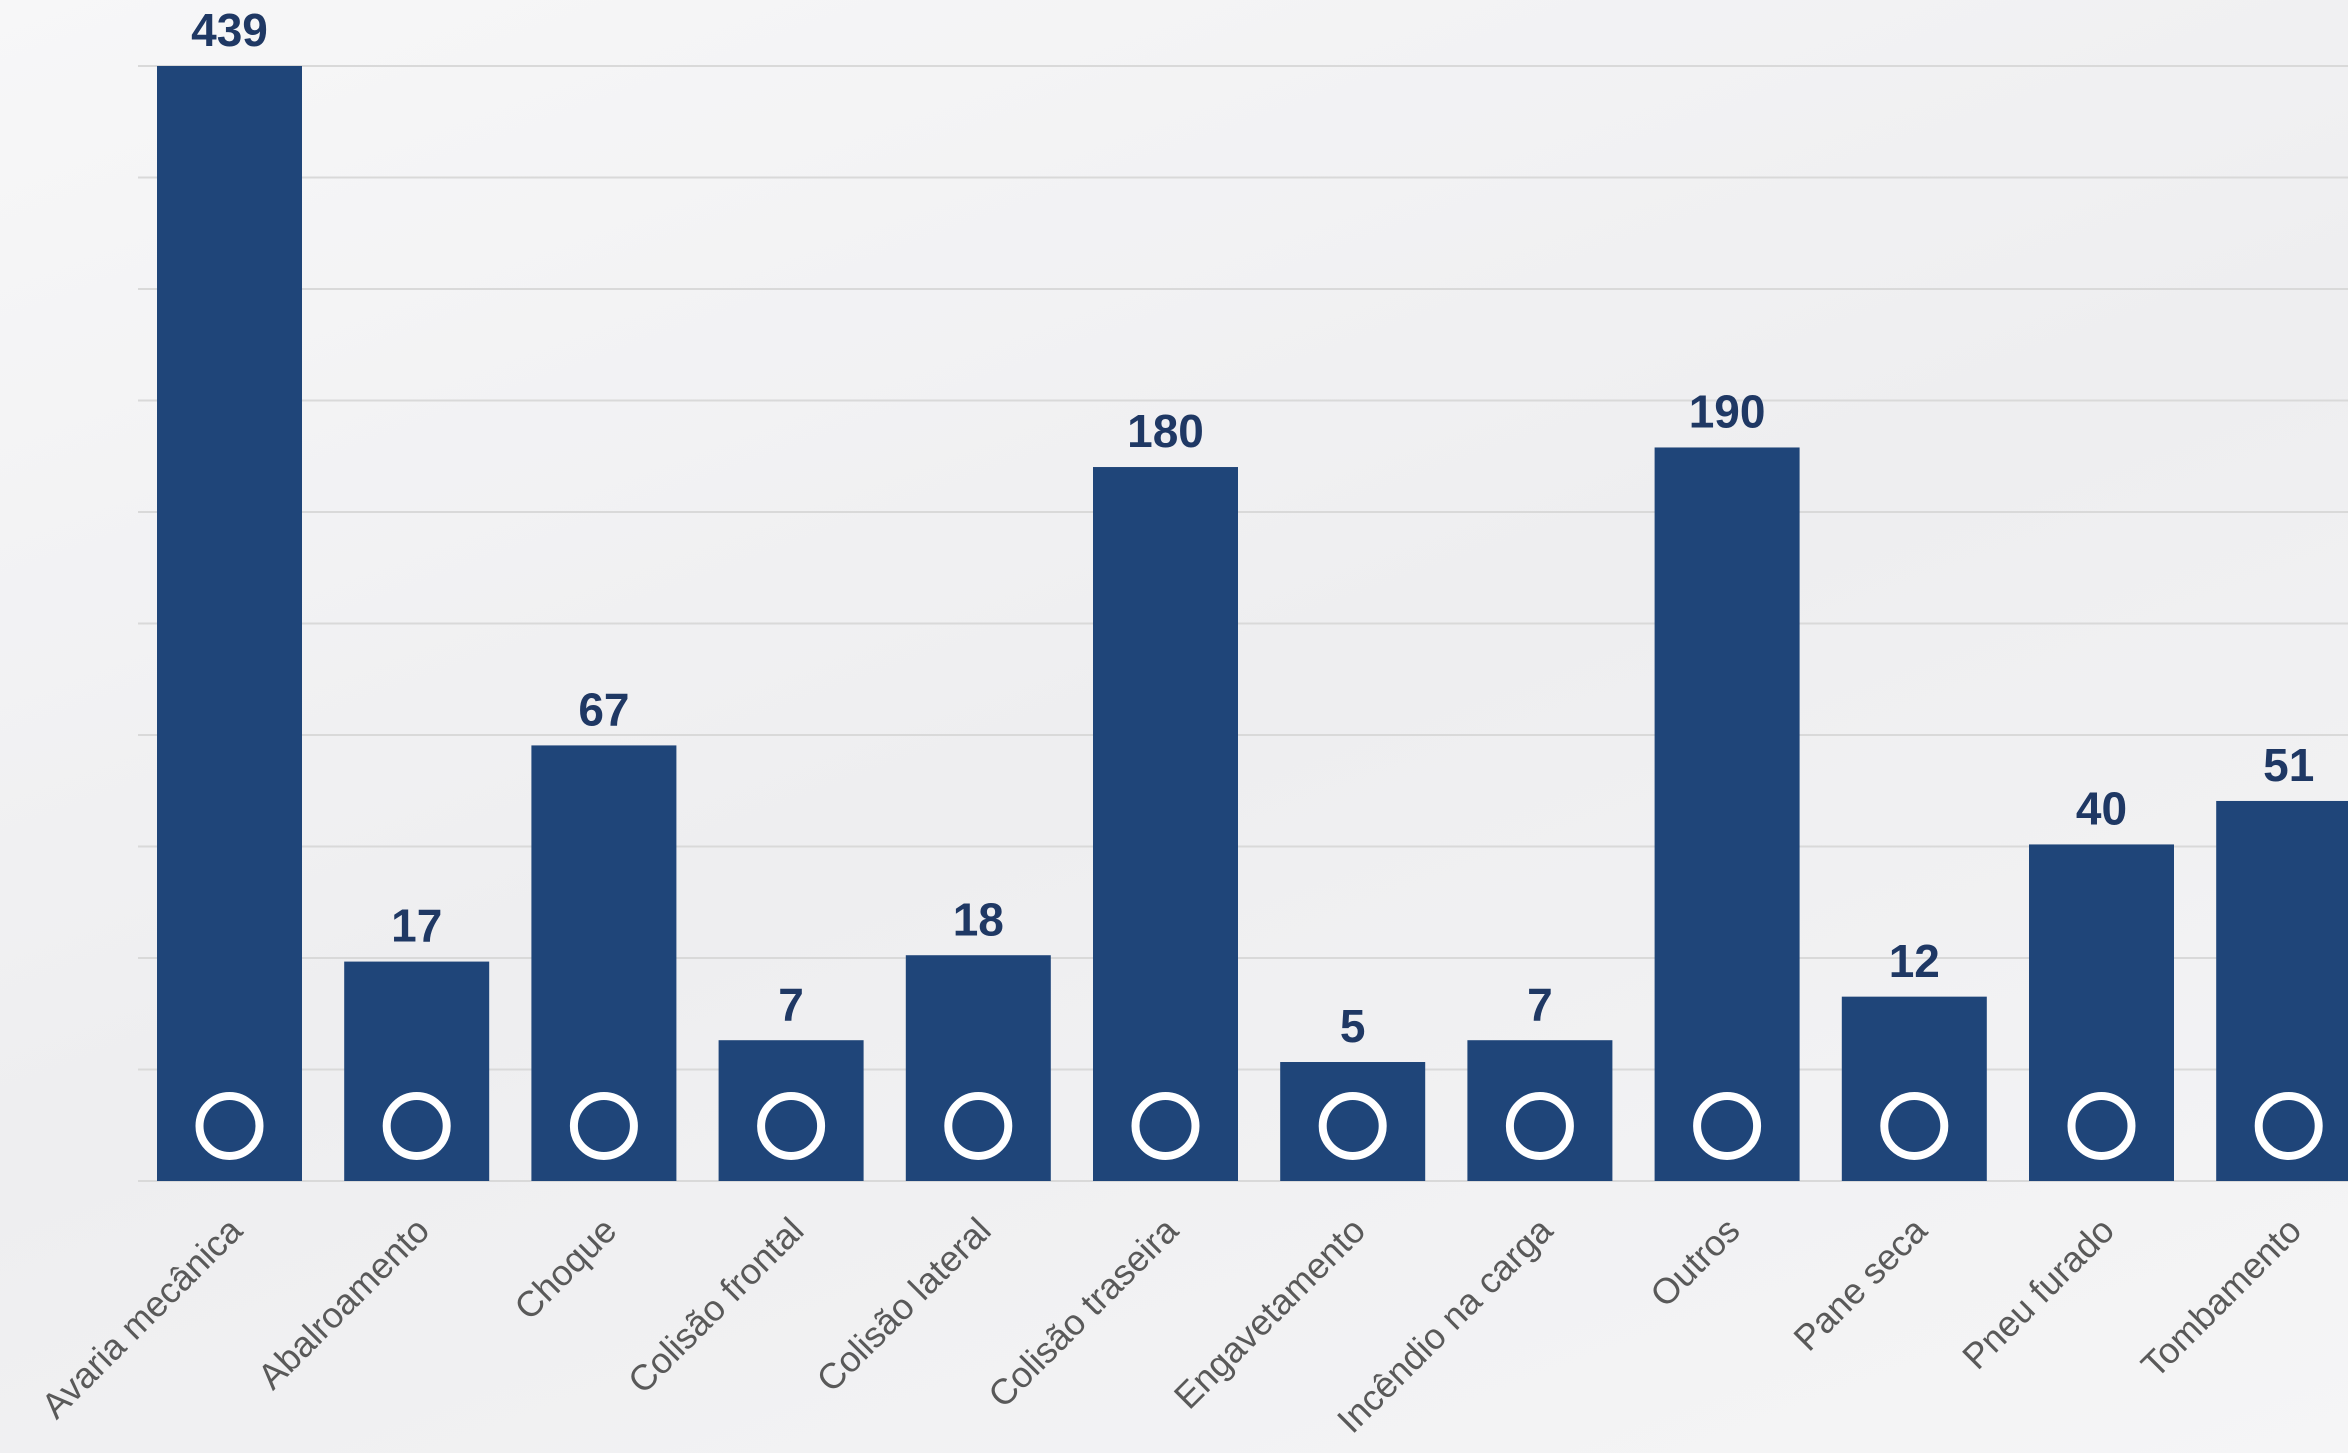  I want to click on x-tick-label: Outros, so click(1694, 1261).